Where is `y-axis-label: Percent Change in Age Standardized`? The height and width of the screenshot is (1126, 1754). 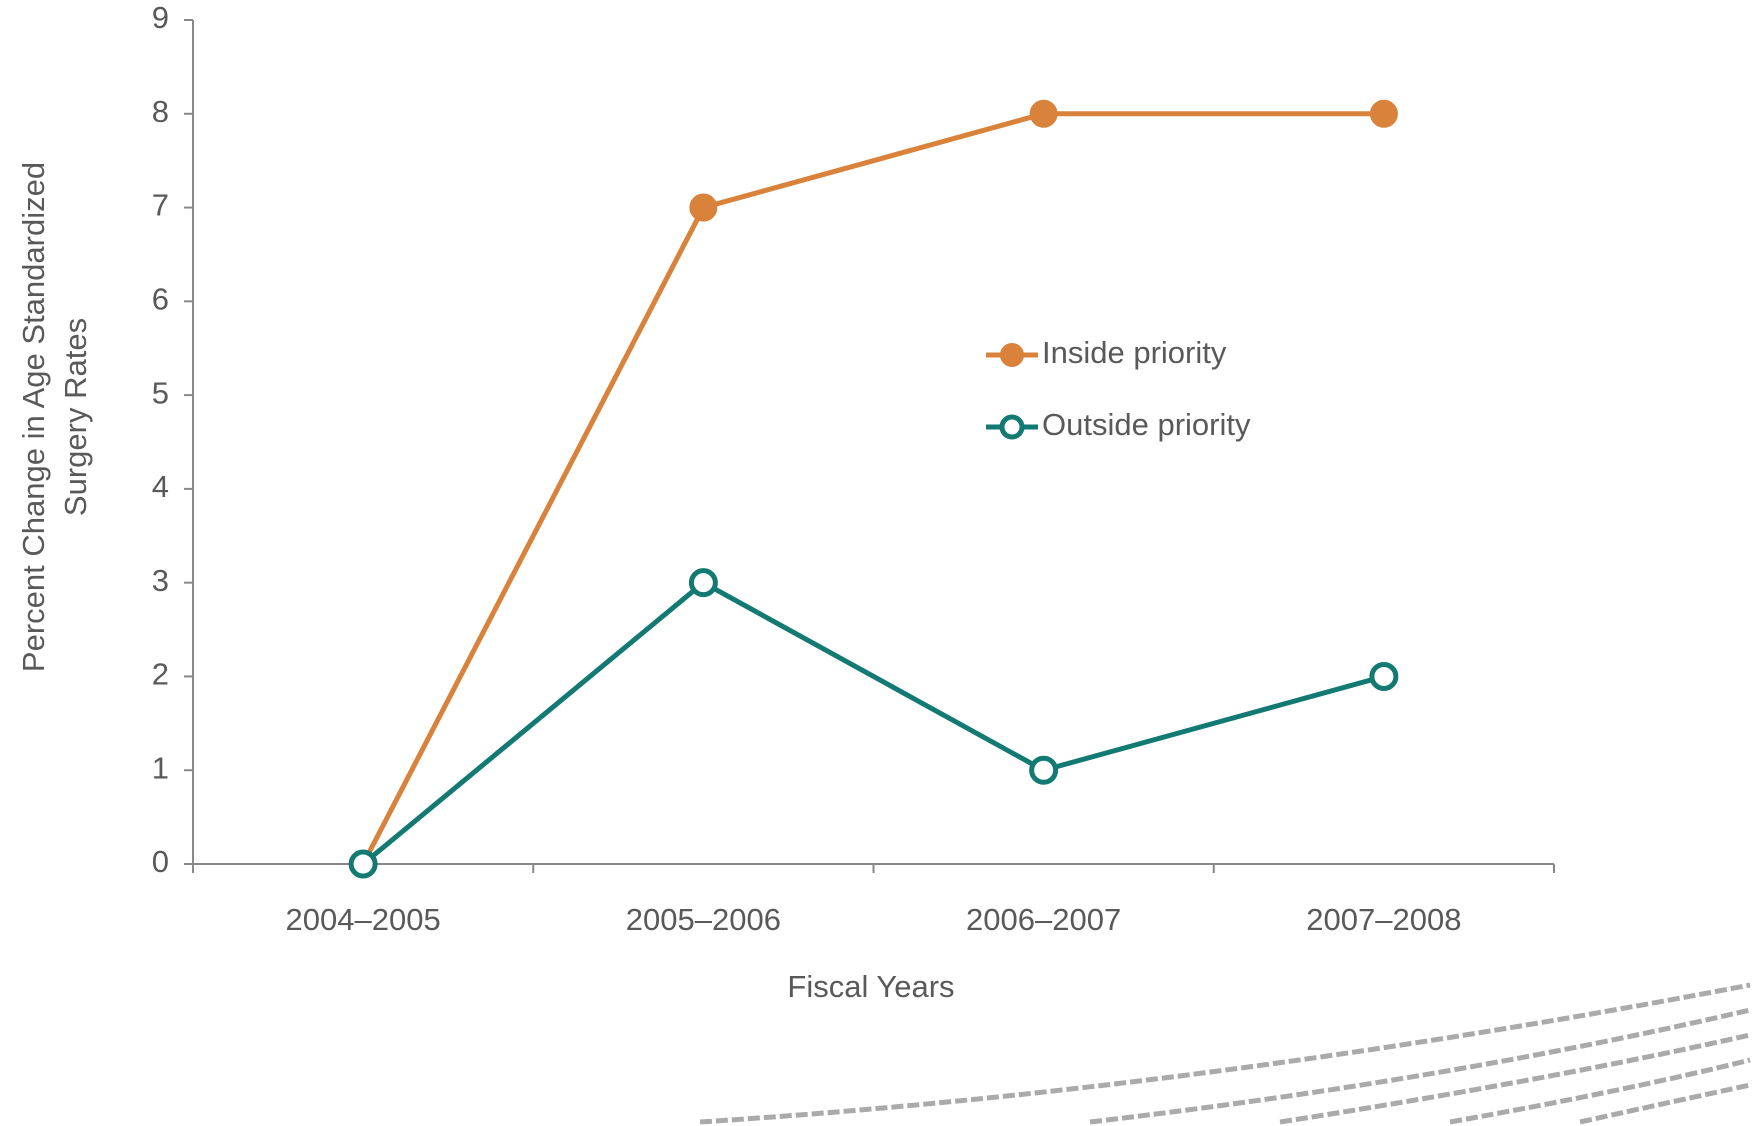
y-axis-label: Percent Change in Age Standardized is located at coordinates (33, 417).